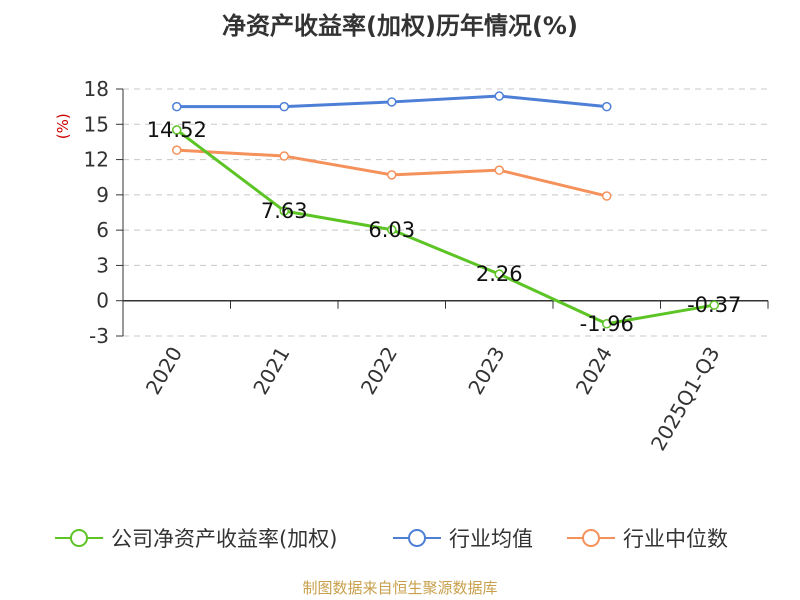 This screenshot has height=600, width=800. I want to click on data-label: 6.03, so click(391, 230).